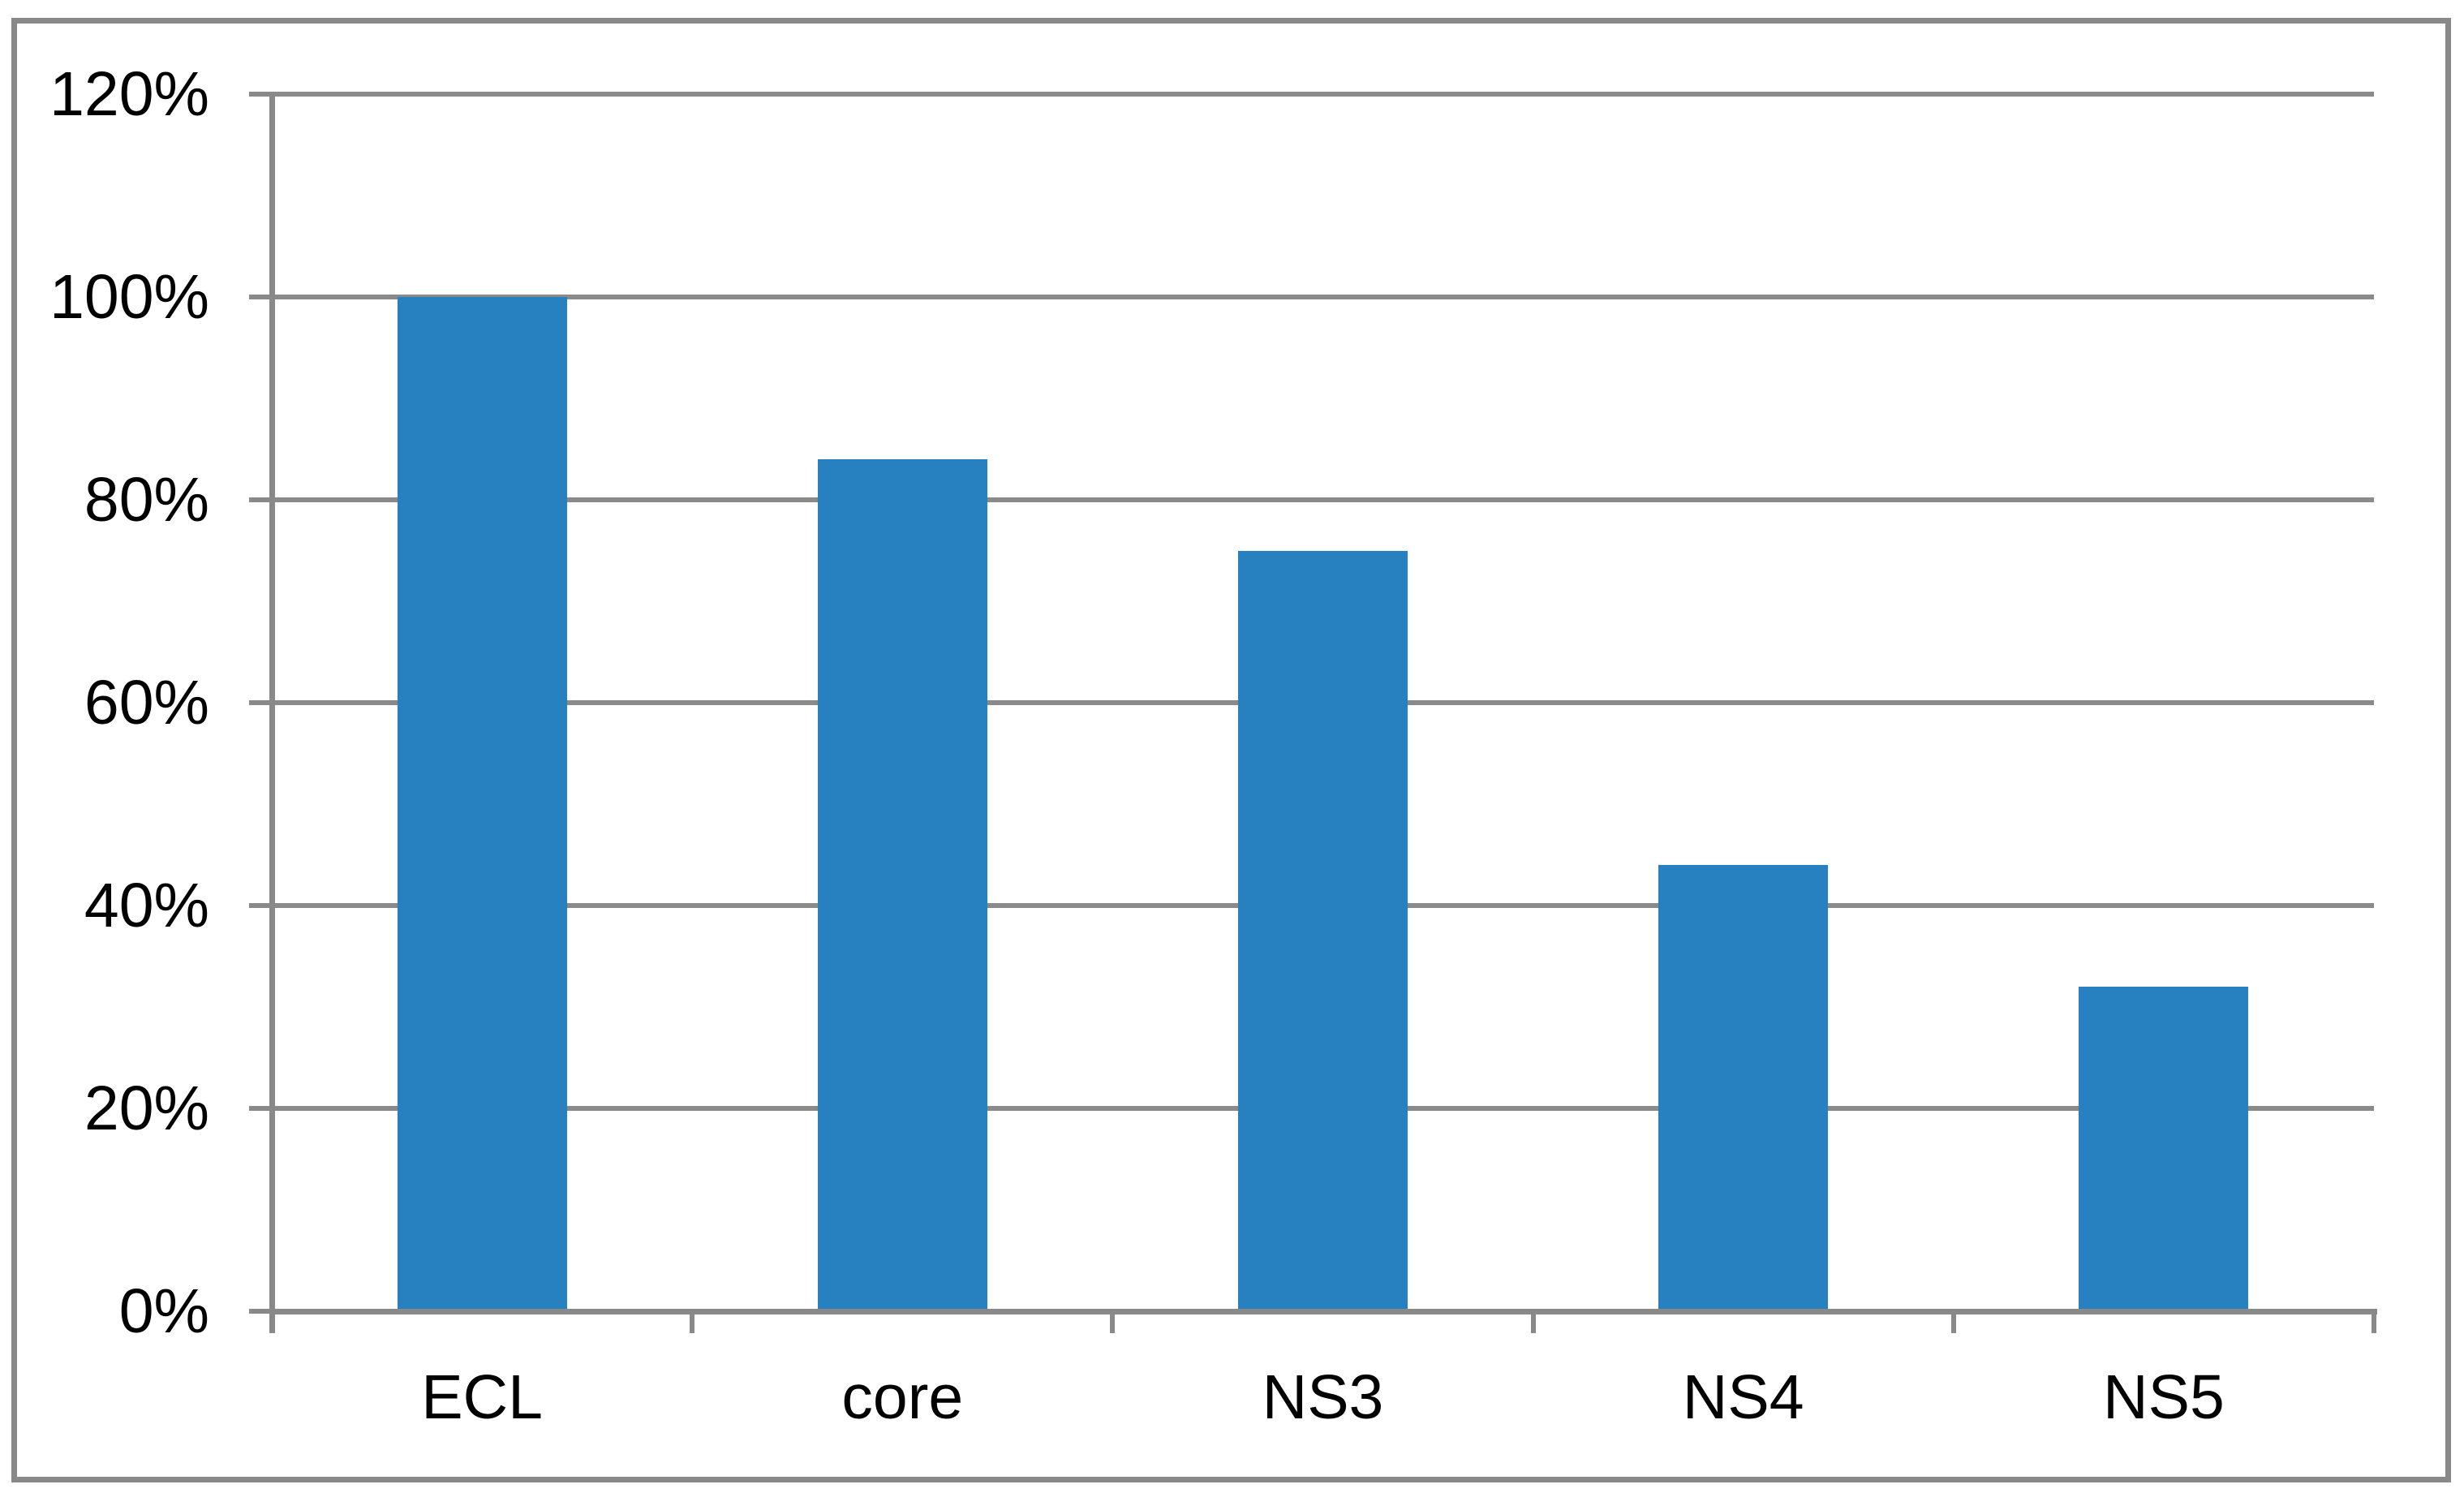  I want to click on y-tick-label: 80%, so click(146, 500).